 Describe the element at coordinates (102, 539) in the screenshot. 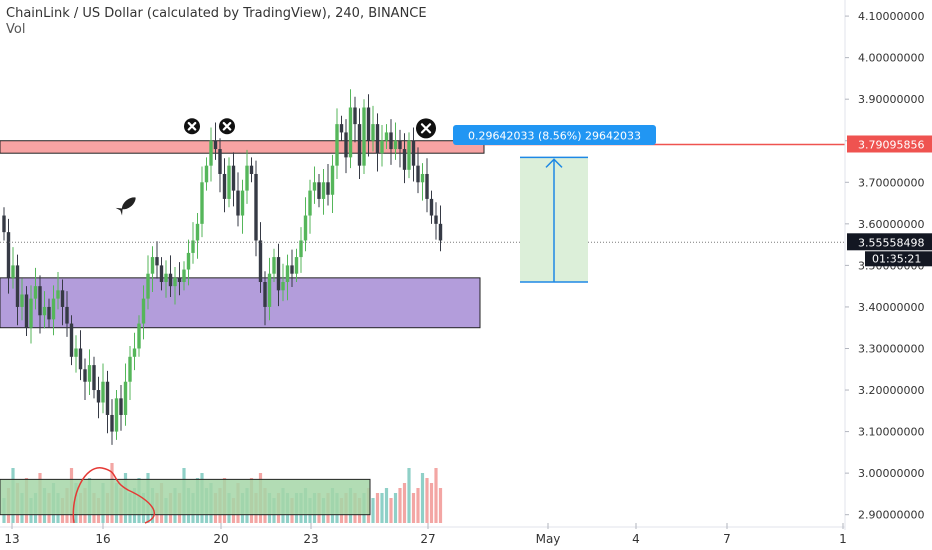

I see `time-tick-label: 16` at that location.